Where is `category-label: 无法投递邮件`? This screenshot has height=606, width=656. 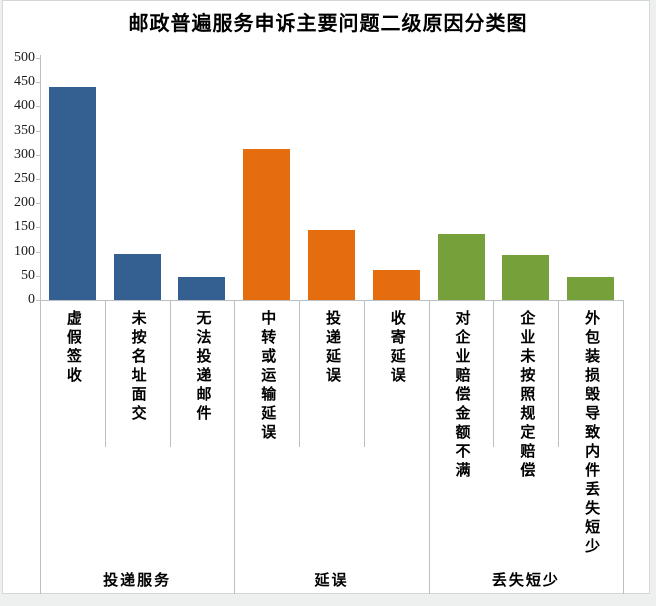 category-label: 无法投递邮件 is located at coordinates (202, 367).